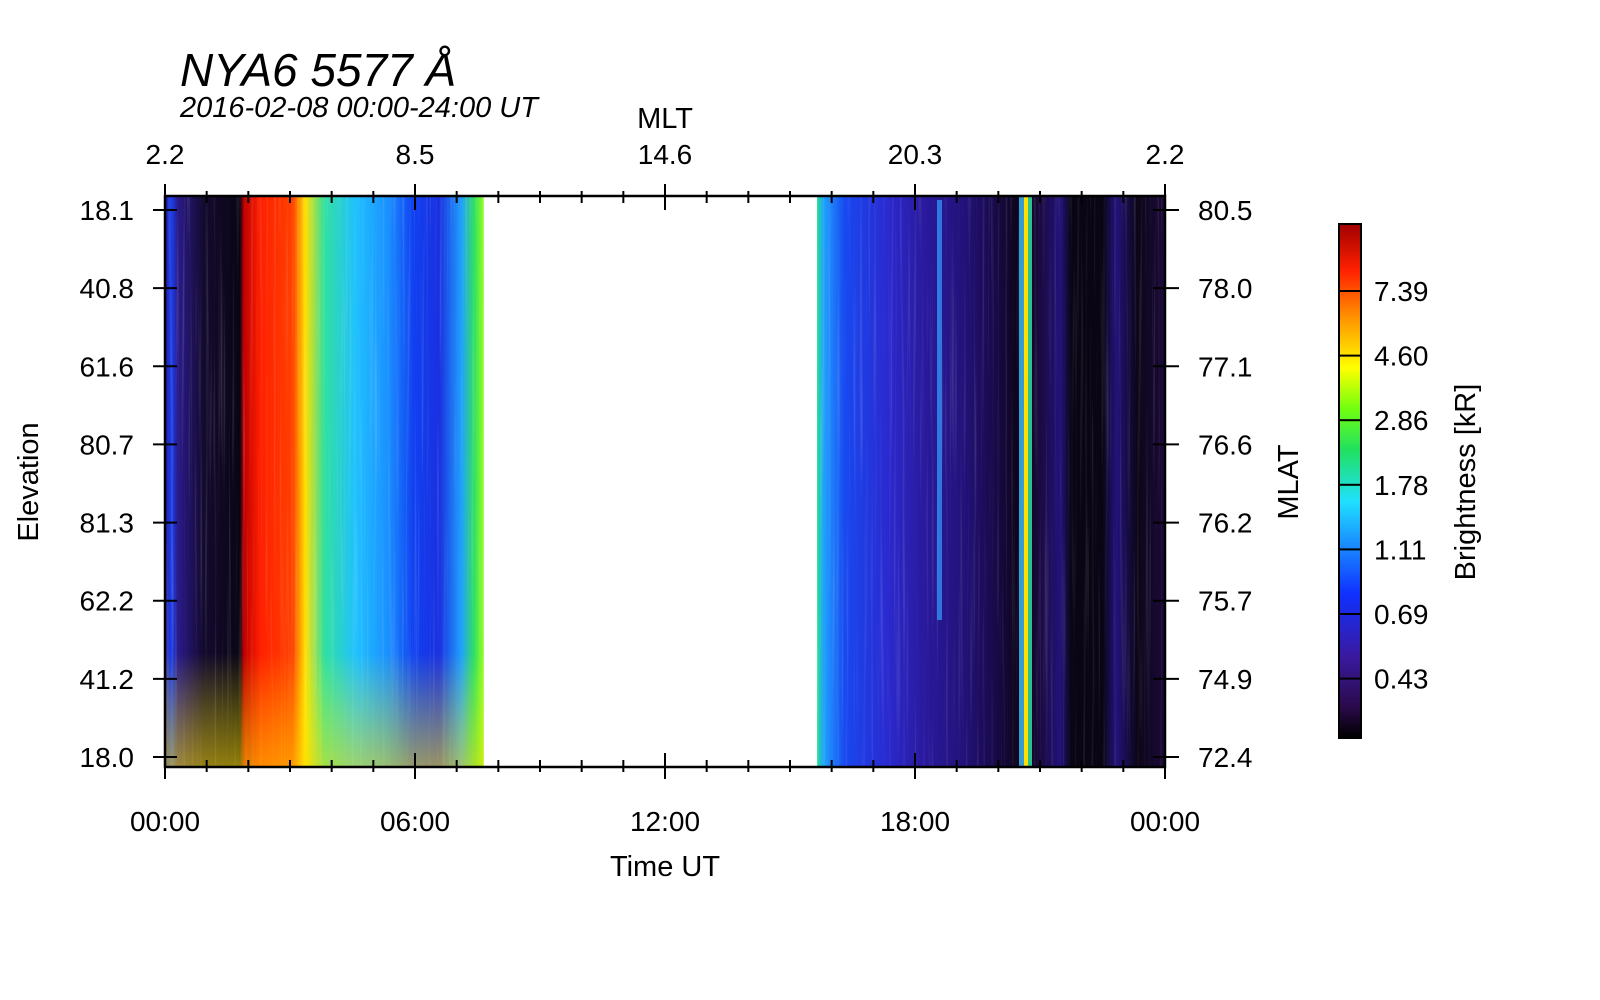  What do you see at coordinates (107, 210) in the screenshot?
I see `y-tick-label: 18.1` at bounding box center [107, 210].